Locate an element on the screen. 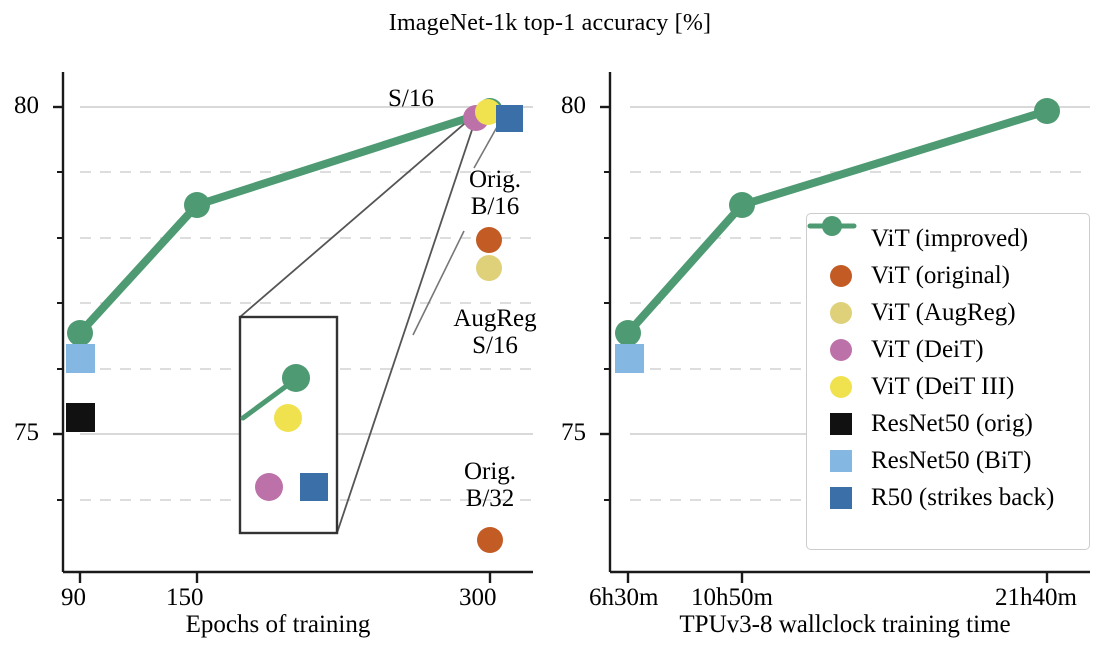  right-point-resnet50-bit-6h30m is located at coordinates (629, 358).